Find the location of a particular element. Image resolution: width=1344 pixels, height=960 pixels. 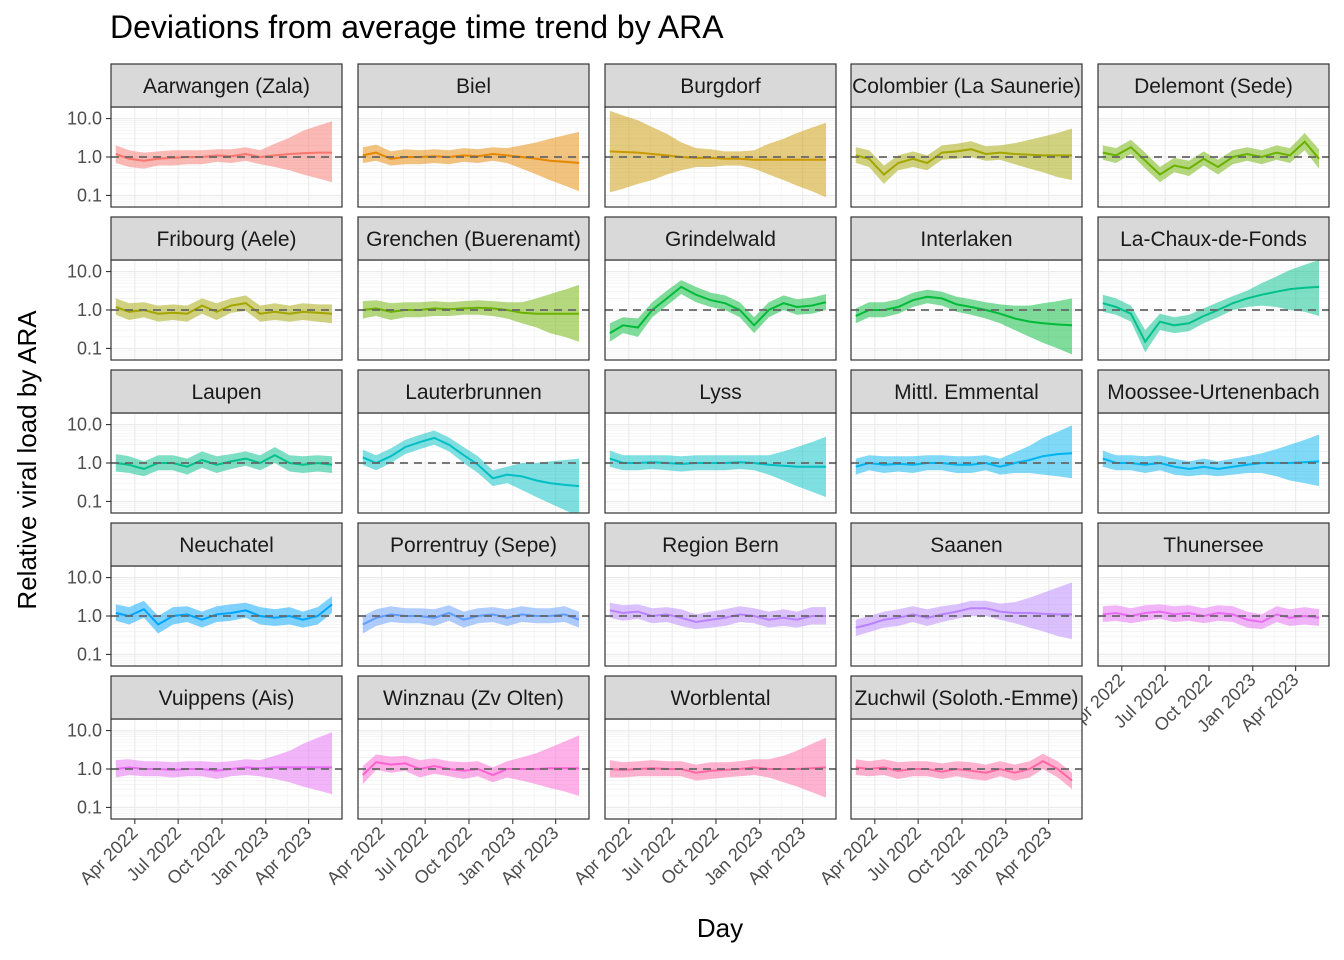

facet-strip-label: Aarwangen (Zala) is located at coordinates (226, 86).